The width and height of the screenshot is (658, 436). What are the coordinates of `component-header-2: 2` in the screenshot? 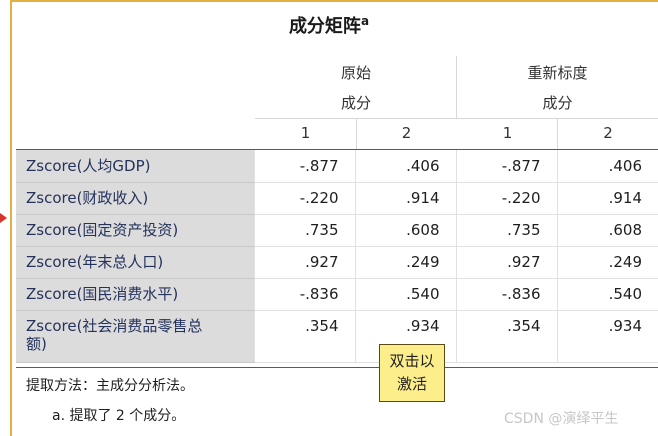 It's located at (406, 133).